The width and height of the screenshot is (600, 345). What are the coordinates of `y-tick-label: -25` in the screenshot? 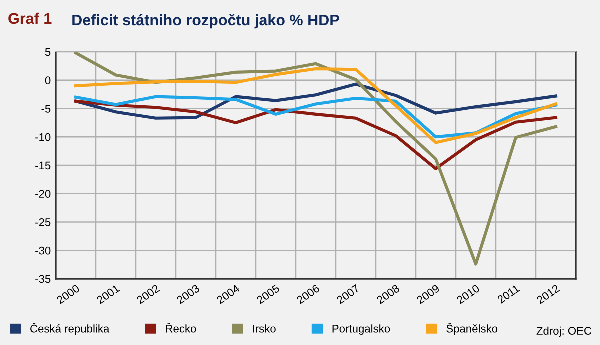 It's located at (43, 222).